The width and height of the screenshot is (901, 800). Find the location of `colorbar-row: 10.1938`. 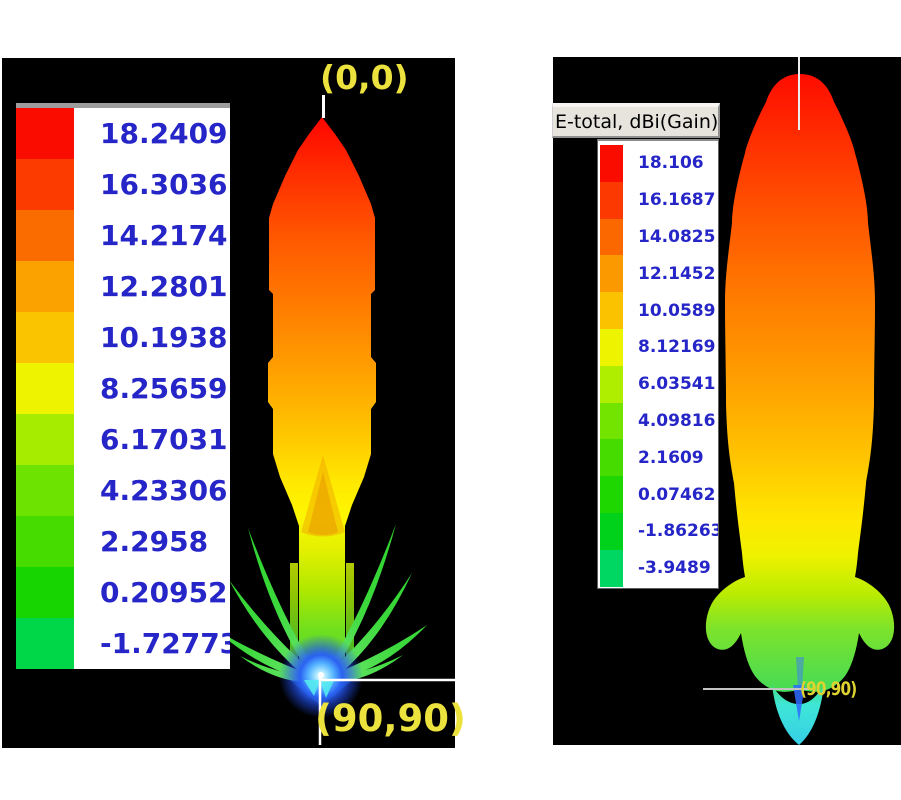

colorbar-row: 10.1938 is located at coordinates (123, 337).